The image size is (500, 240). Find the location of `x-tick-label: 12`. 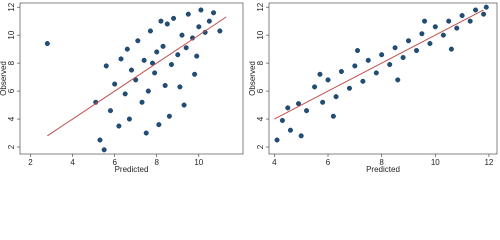

x-tick-label: 12 is located at coordinates (488, 162).